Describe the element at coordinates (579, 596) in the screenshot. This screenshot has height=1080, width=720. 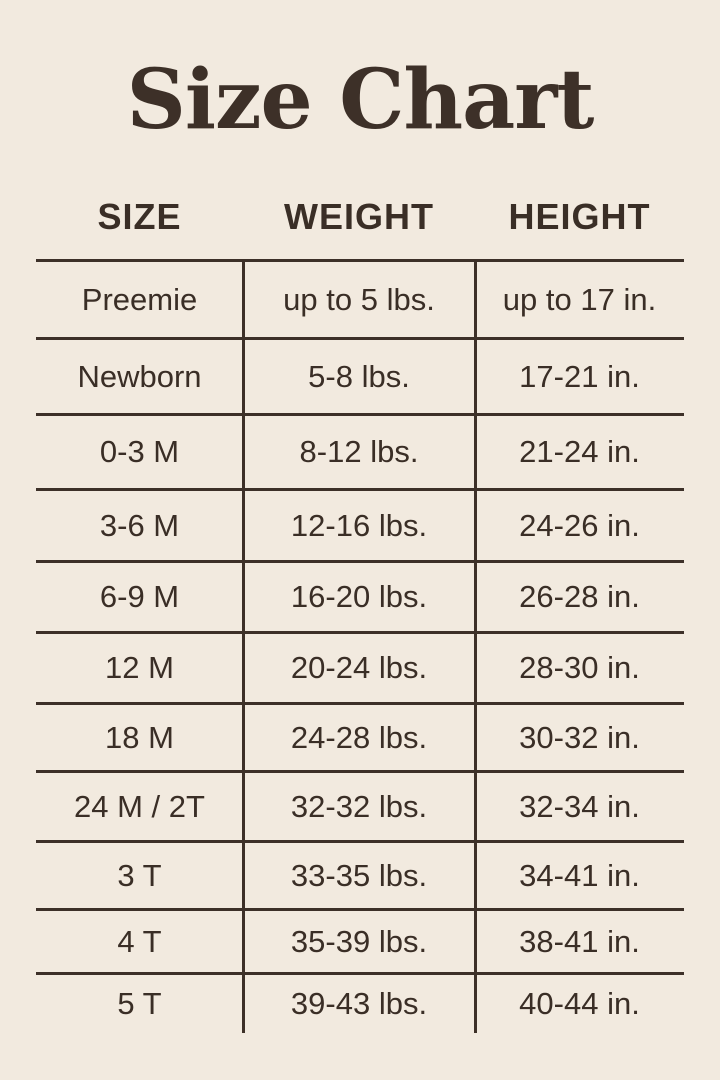
I see `cell-height: 26-28 in.` at that location.